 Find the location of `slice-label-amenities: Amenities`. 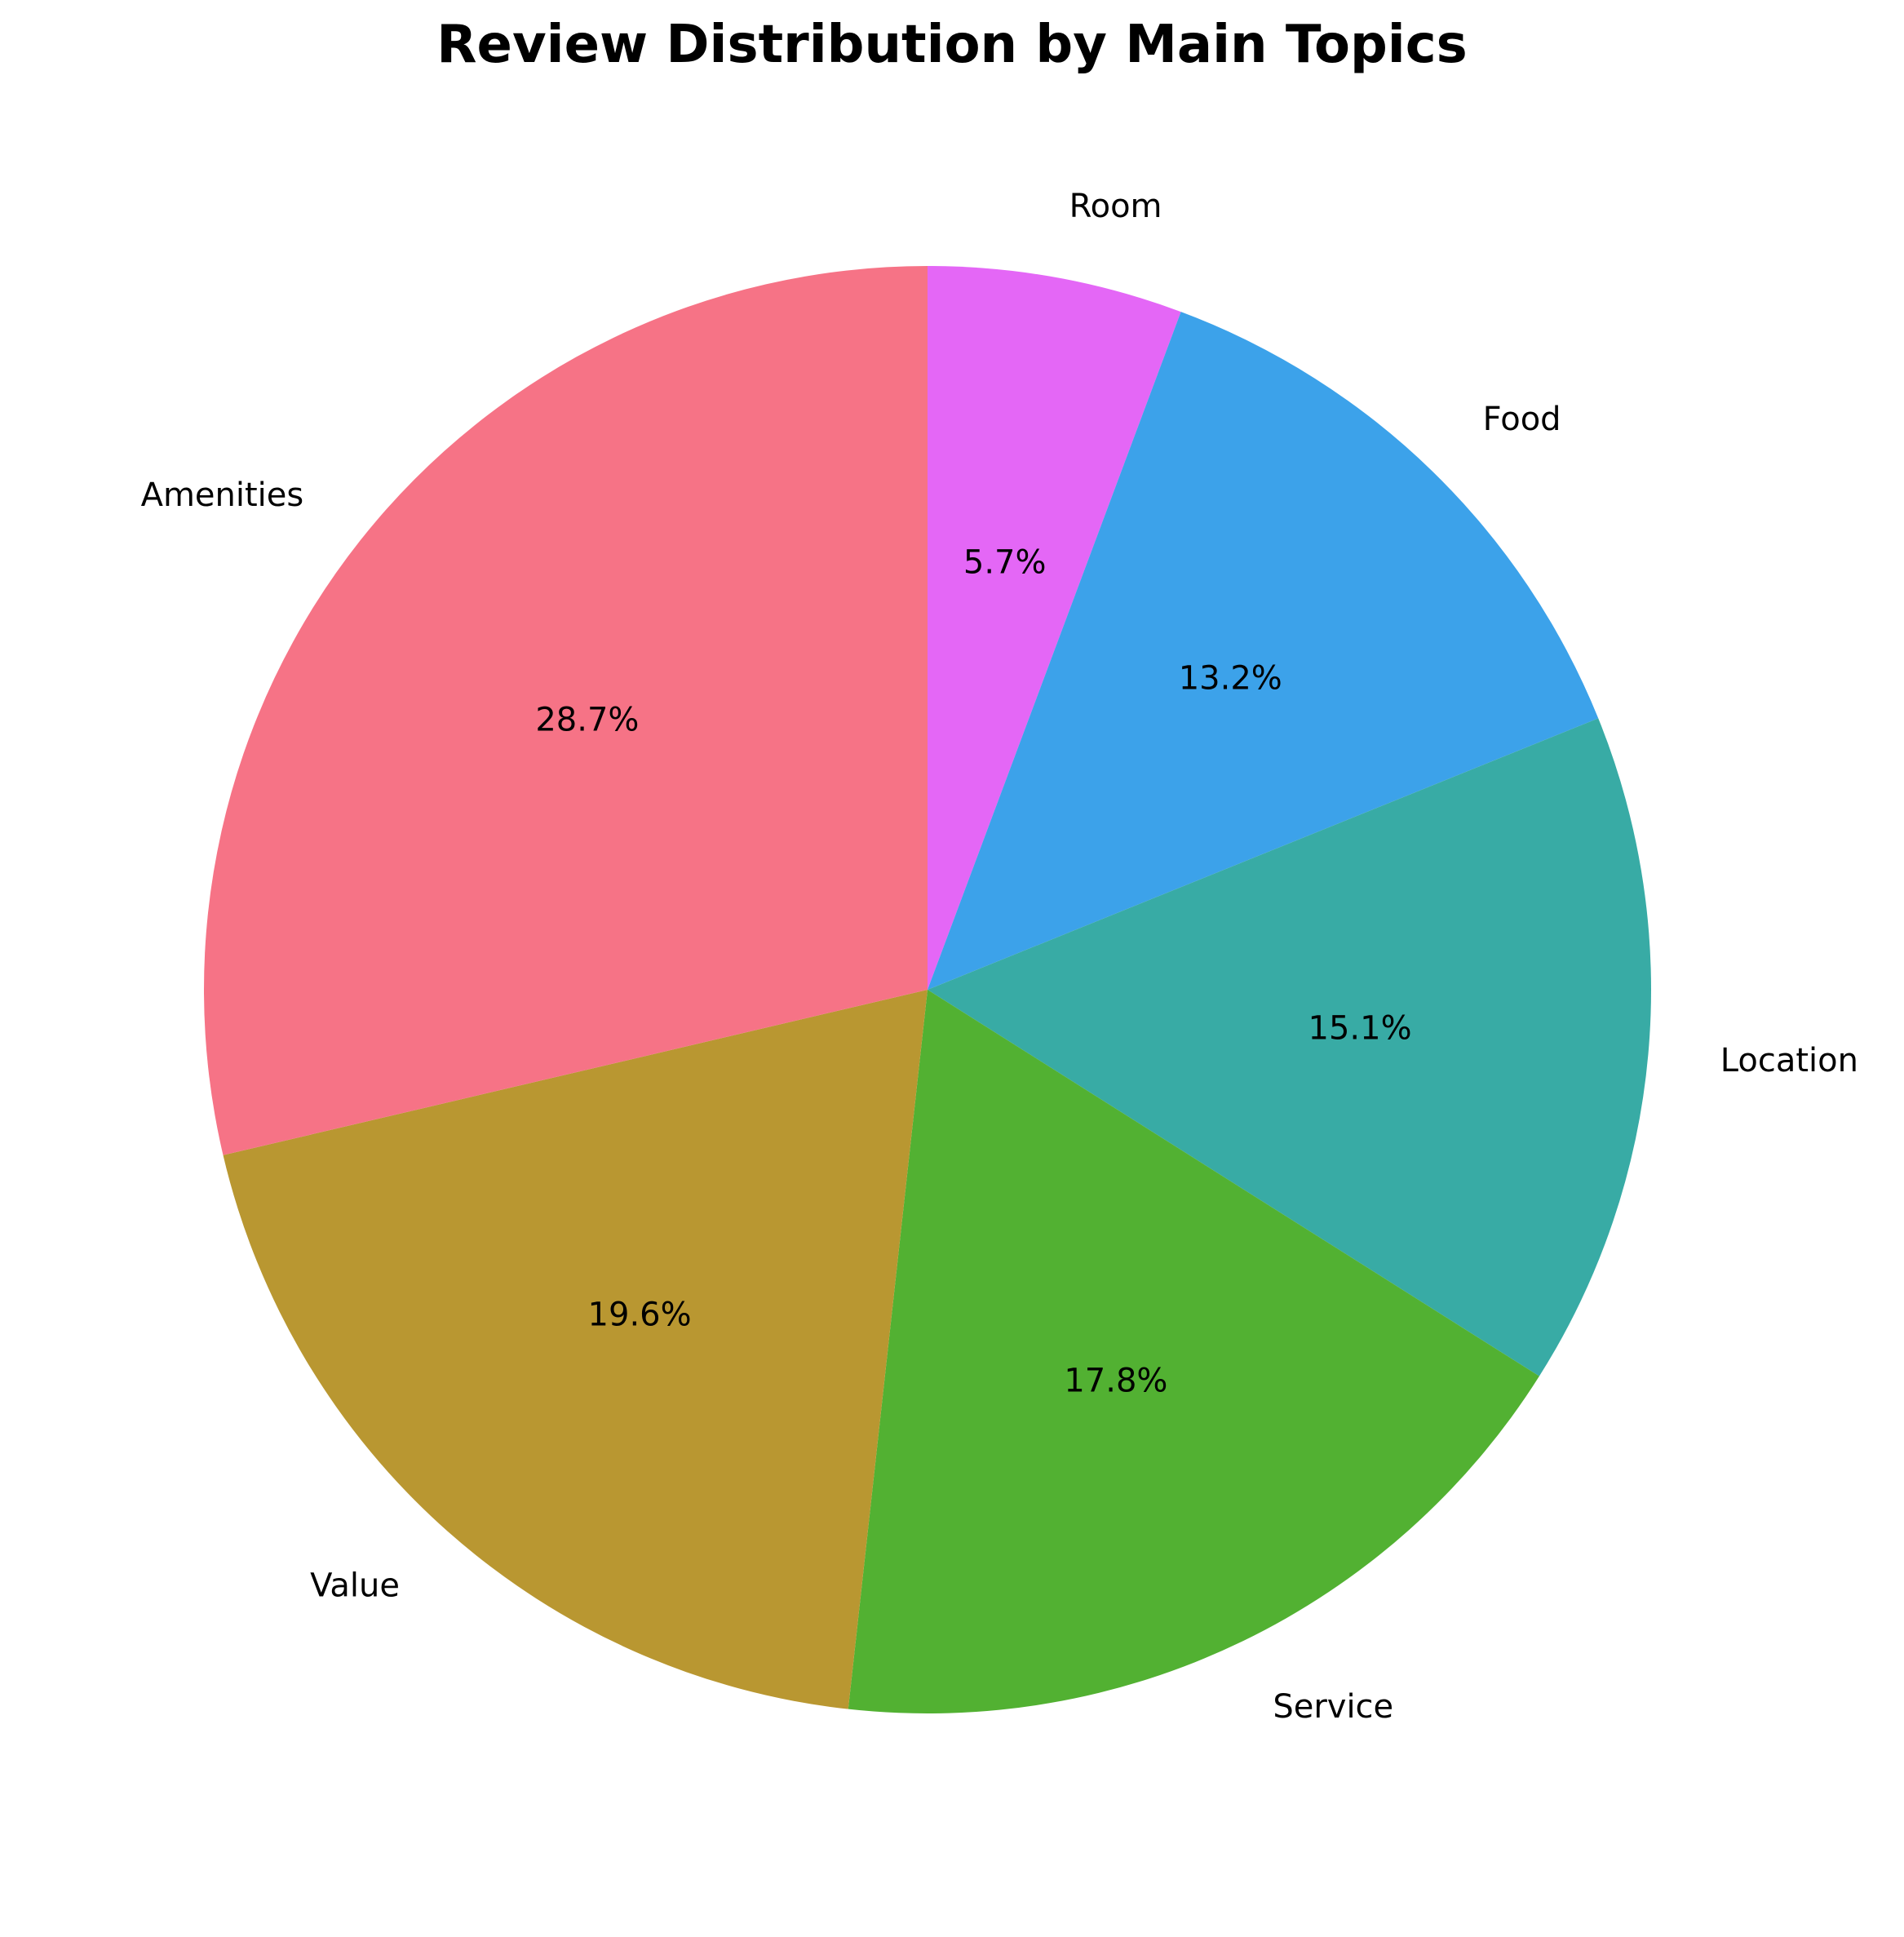

slice-label-amenities: Amenities is located at coordinates (223, 495).